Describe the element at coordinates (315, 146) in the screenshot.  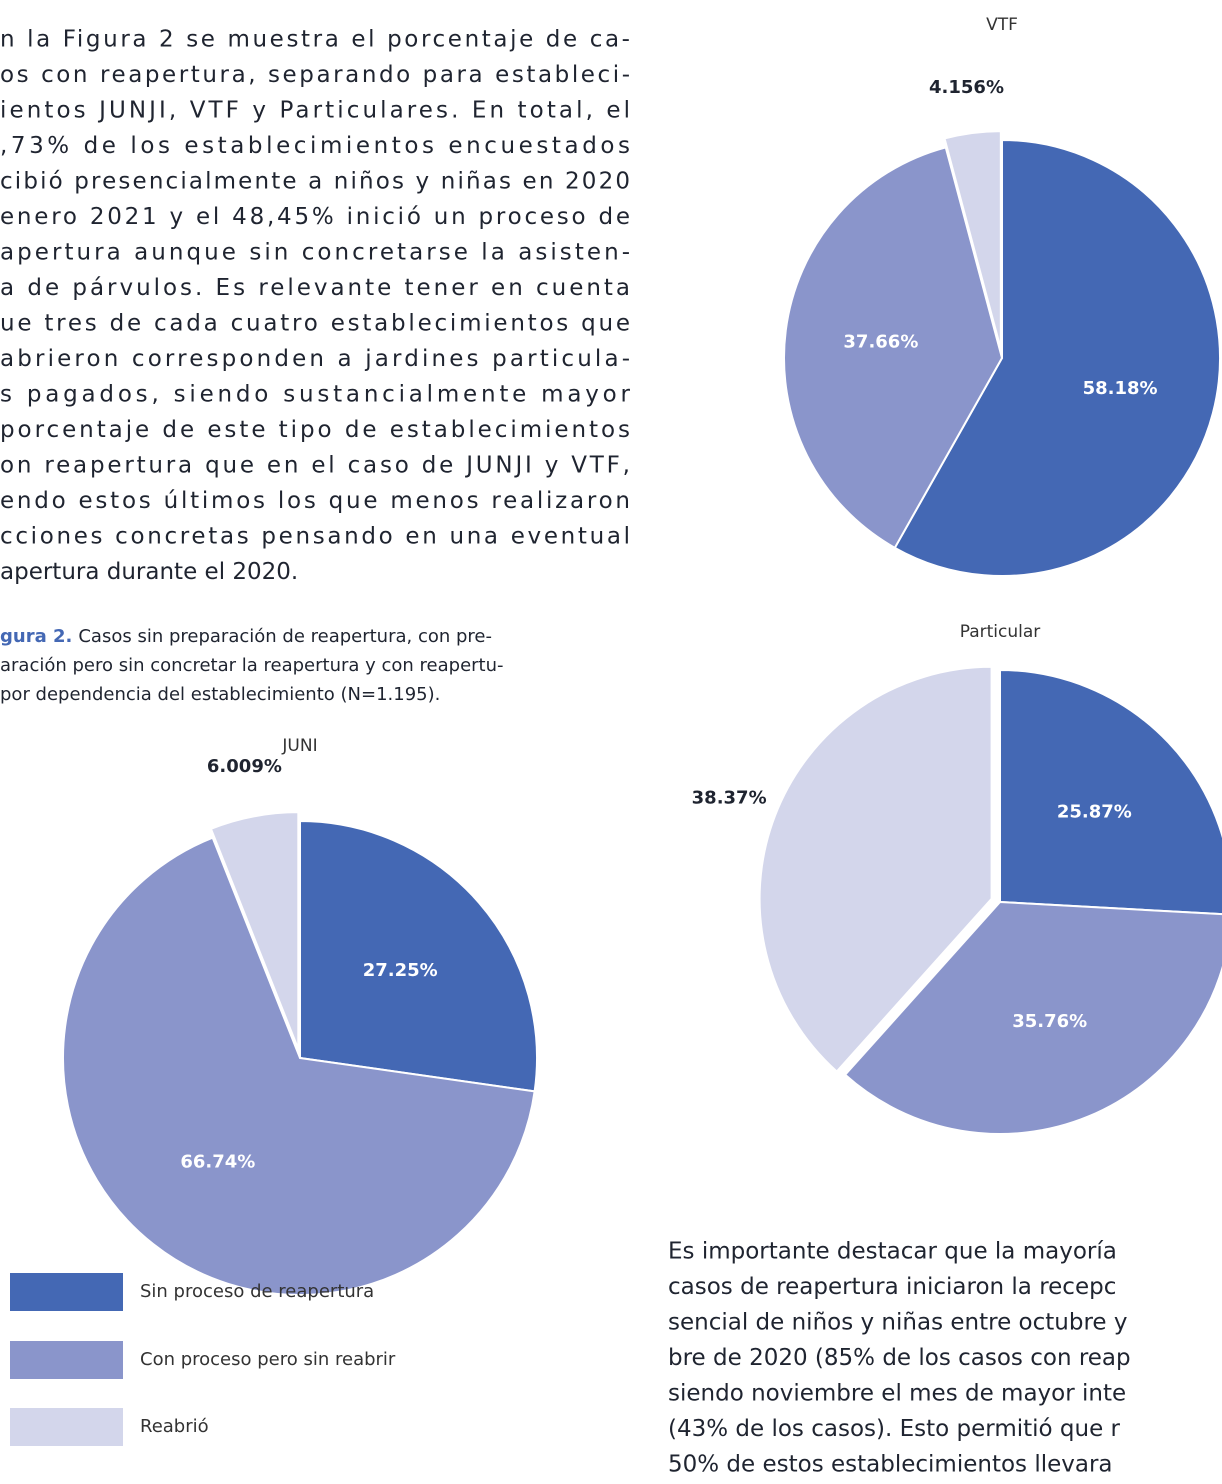
I see `paragraph-line: ,73% de los establecimientos encuestados` at that location.